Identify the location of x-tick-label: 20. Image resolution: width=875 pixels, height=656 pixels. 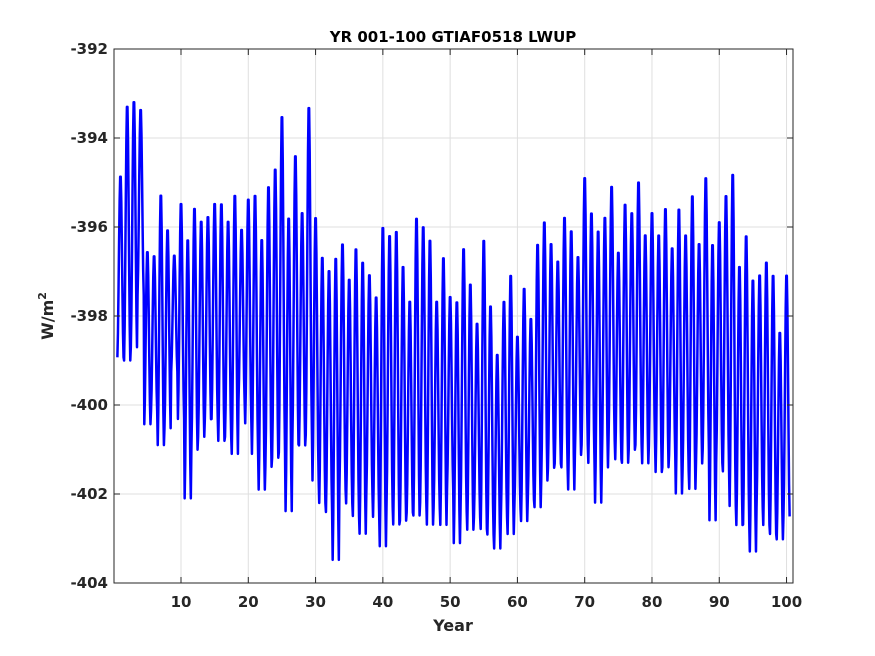
(248, 602).